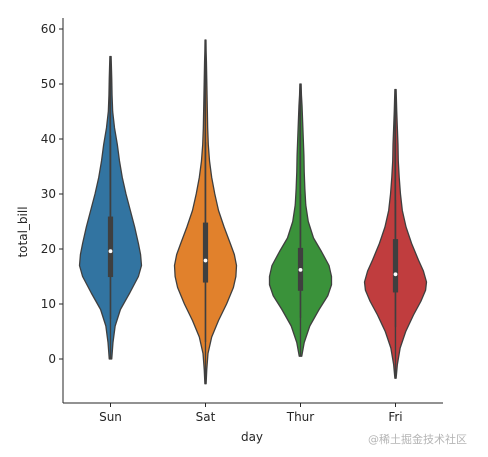  Describe the element at coordinates (48, 249) in the screenshot. I see `y-tick-label: 20` at that location.